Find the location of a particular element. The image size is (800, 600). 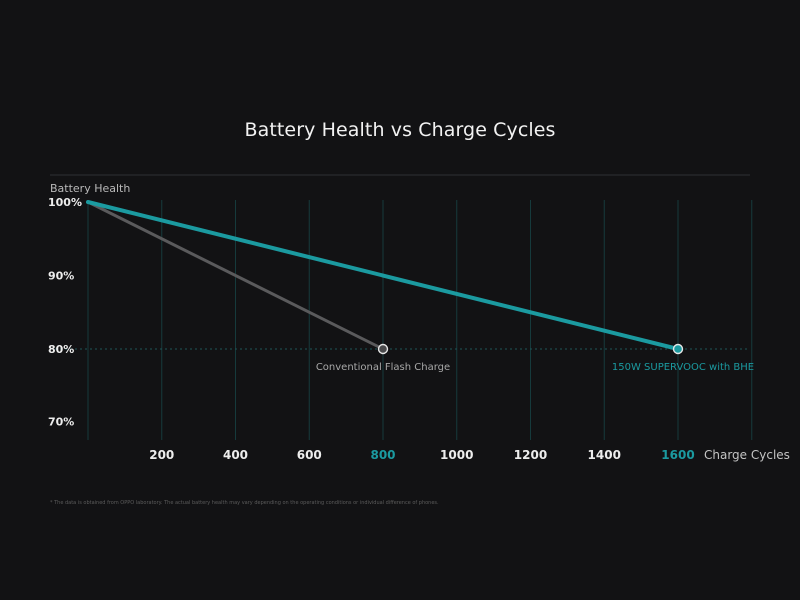

x-tick-label: 600 is located at coordinates (309, 455).